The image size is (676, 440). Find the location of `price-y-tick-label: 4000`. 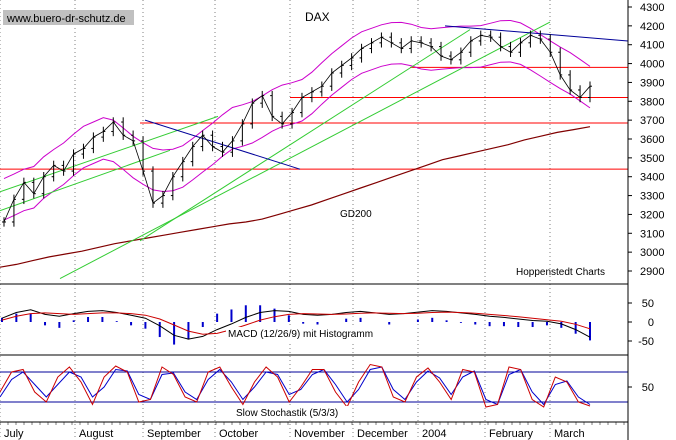

price-y-tick-label: 4000 is located at coordinates (652, 65).